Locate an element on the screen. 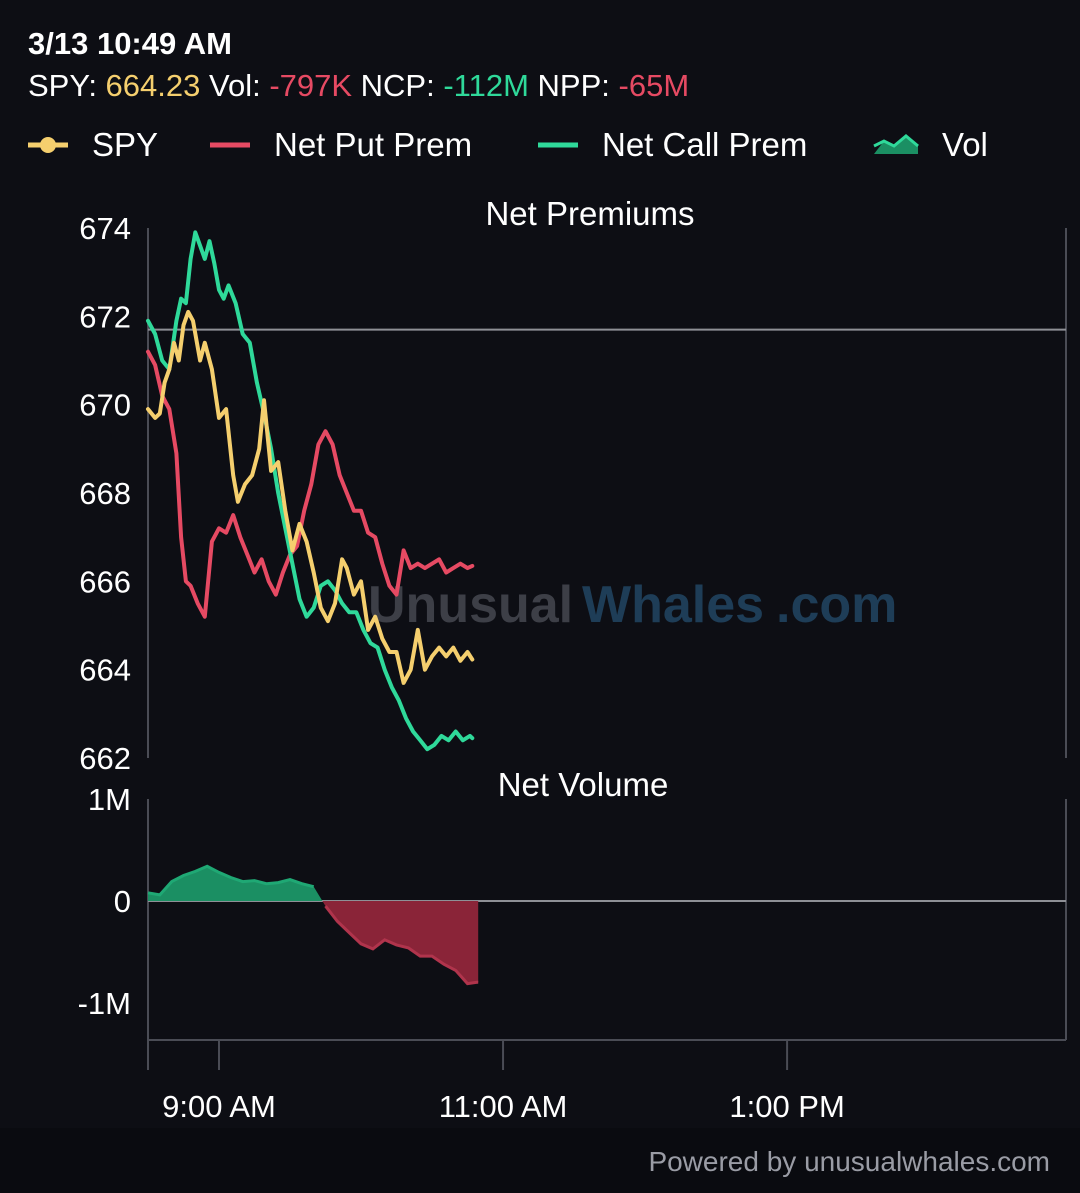 The width and height of the screenshot is (1080, 1193). timestamp: 3/13 10:49 AM is located at coordinates (130, 43).